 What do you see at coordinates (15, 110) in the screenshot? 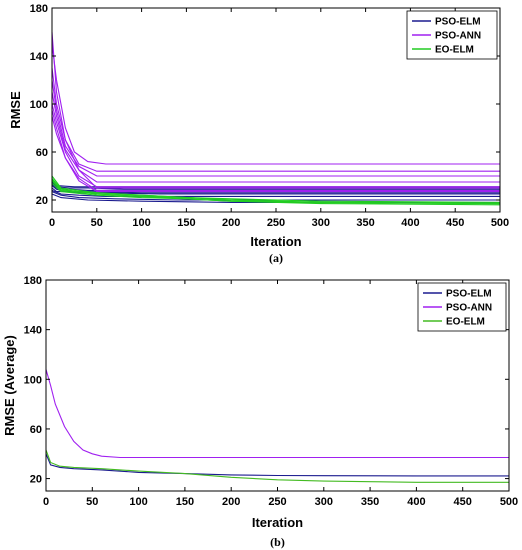
I see `y-axis-label: RMSE` at bounding box center [15, 110].